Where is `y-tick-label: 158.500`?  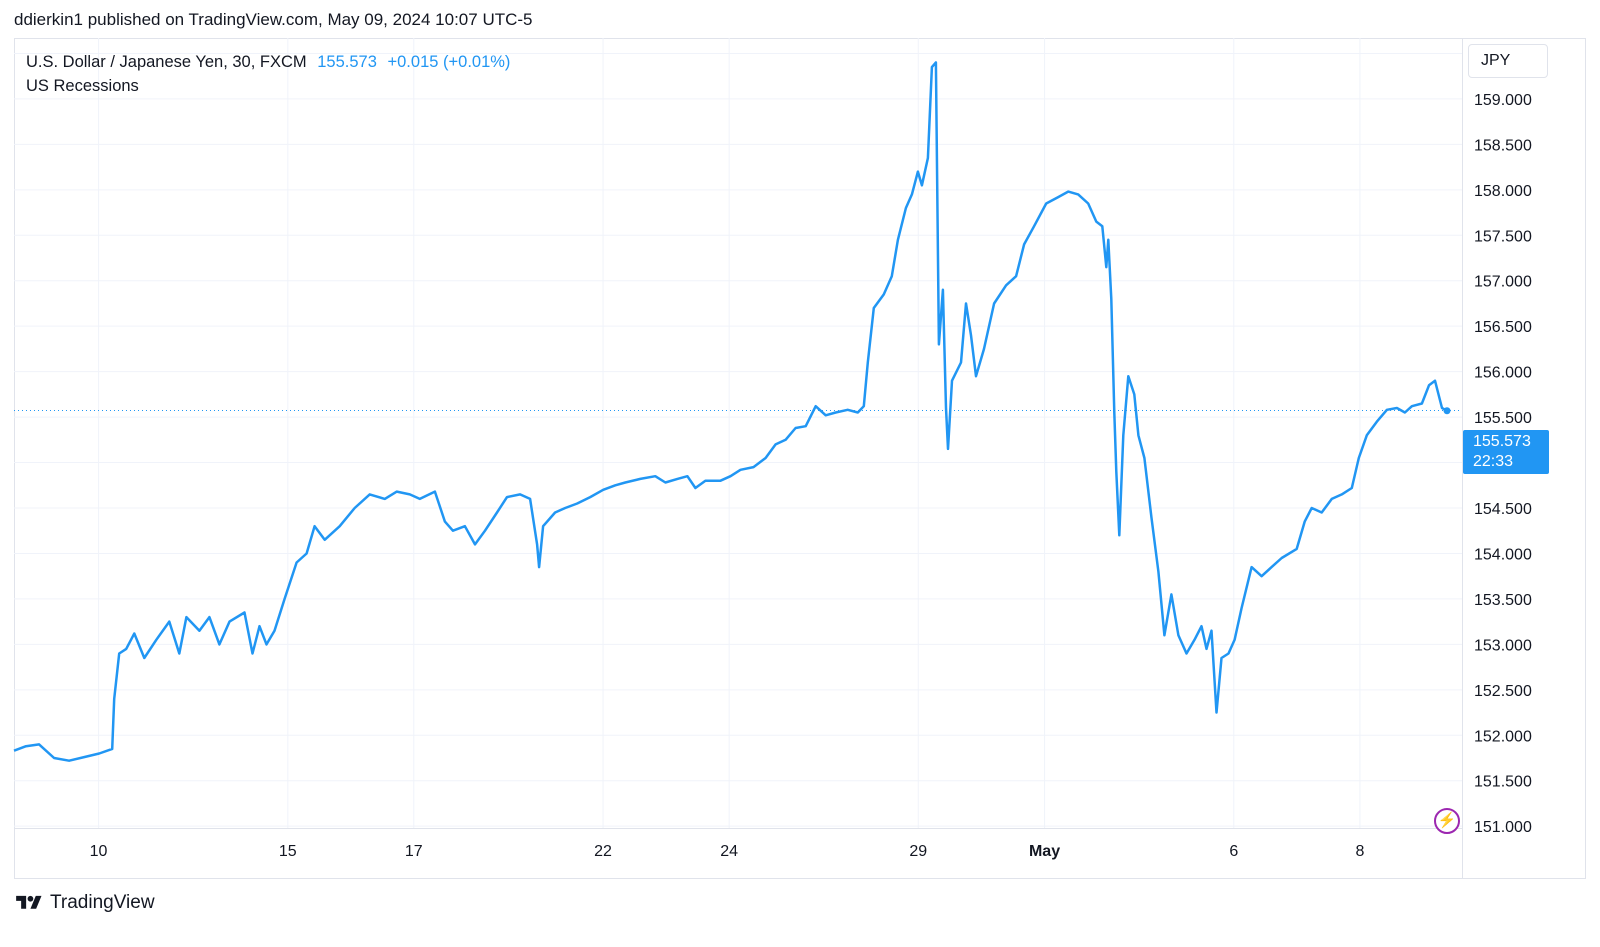
y-tick-label: 158.500 is located at coordinates (1503, 145).